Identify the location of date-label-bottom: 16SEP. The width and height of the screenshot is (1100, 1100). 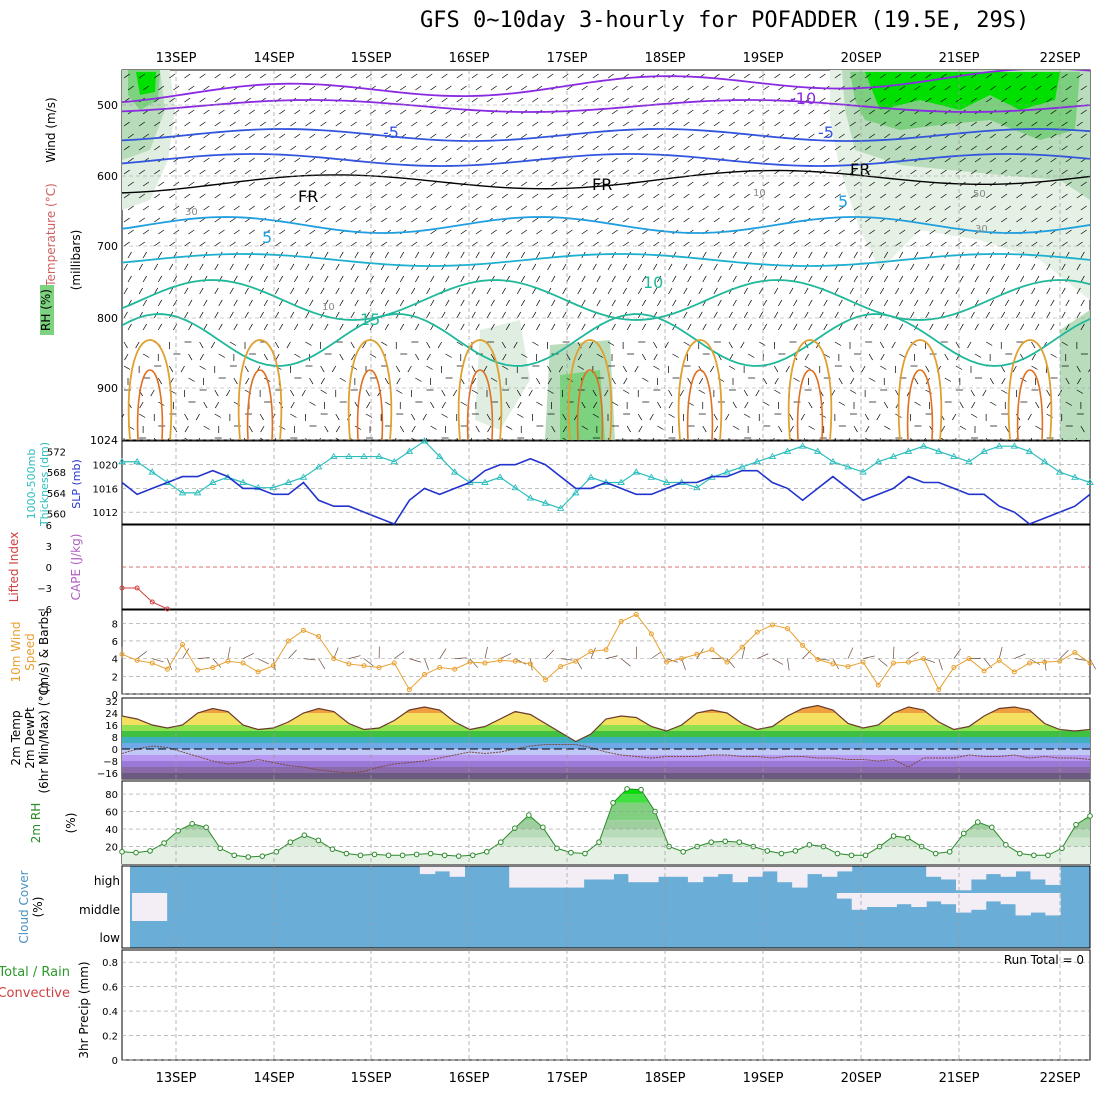
(469, 1078).